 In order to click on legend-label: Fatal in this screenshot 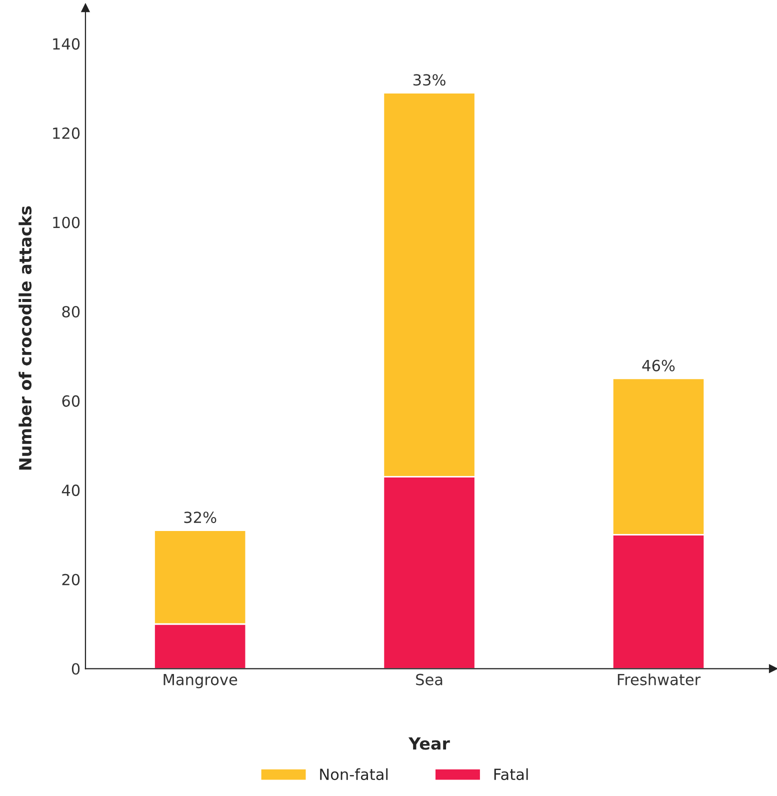, I will do `click(511, 774)`.